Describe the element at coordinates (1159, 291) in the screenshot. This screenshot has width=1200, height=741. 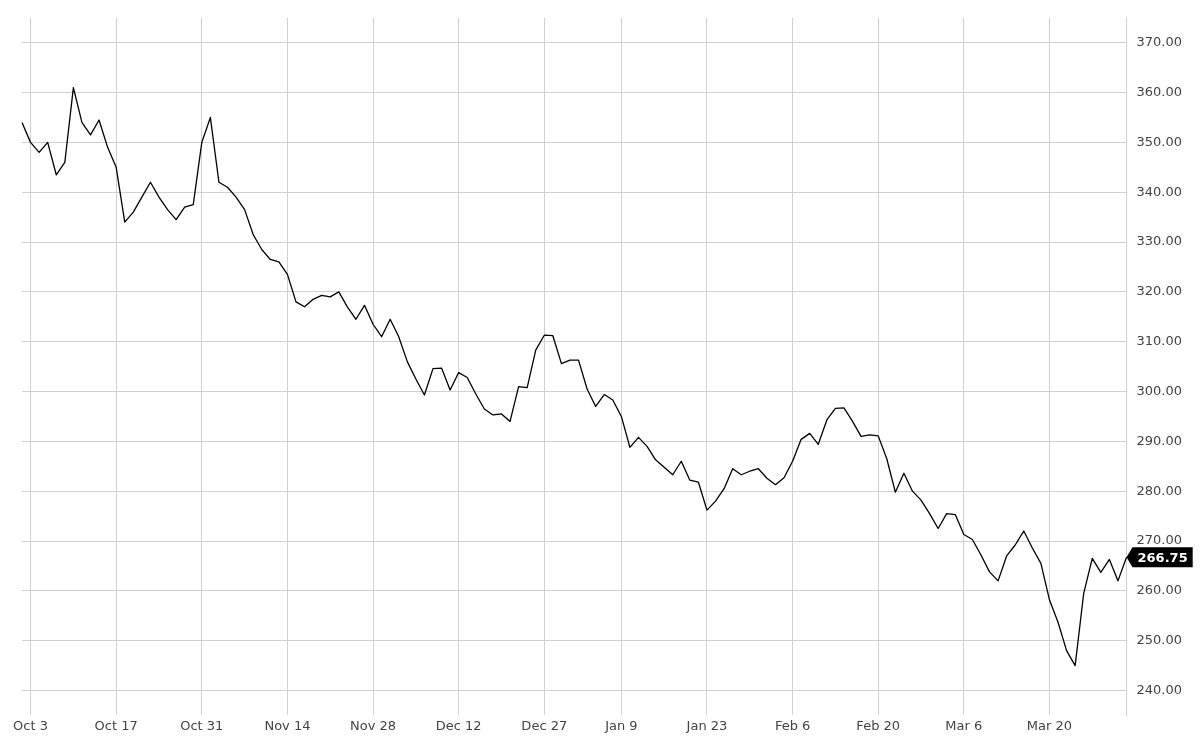
I see `y-tick-label: 320.00` at that location.